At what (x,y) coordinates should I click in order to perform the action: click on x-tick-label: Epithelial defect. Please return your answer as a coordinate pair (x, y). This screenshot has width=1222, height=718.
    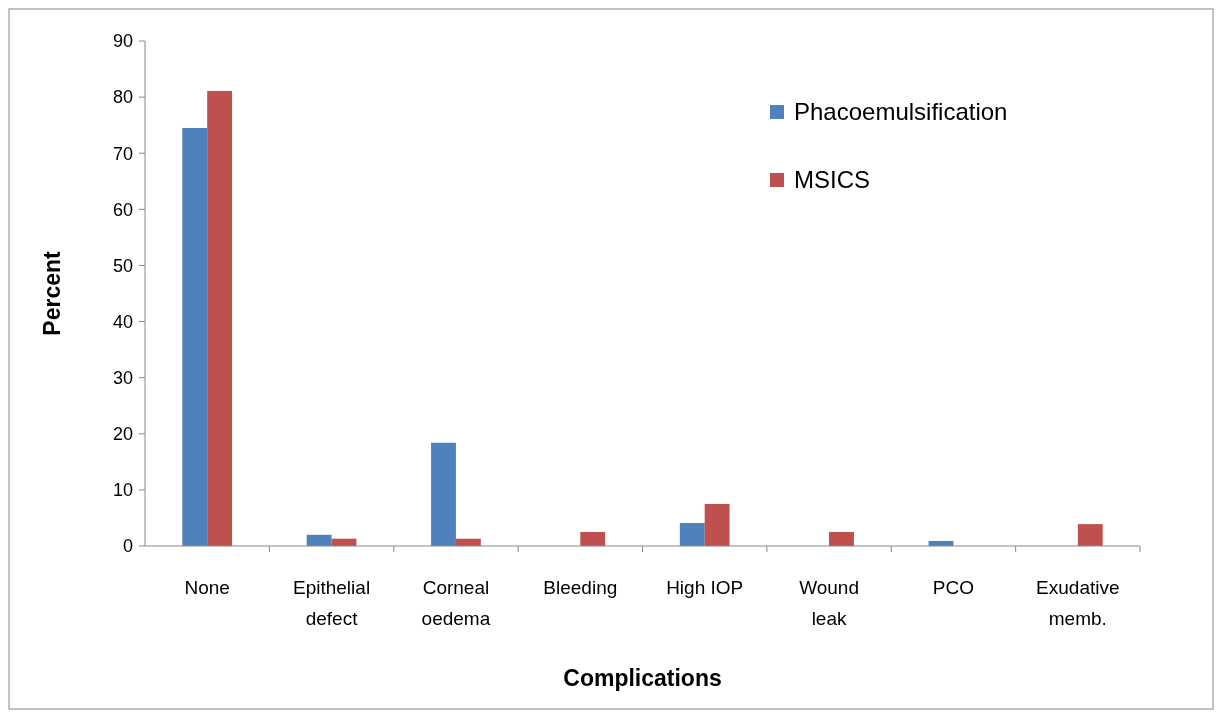
    Looking at the image, I should click on (332, 603).